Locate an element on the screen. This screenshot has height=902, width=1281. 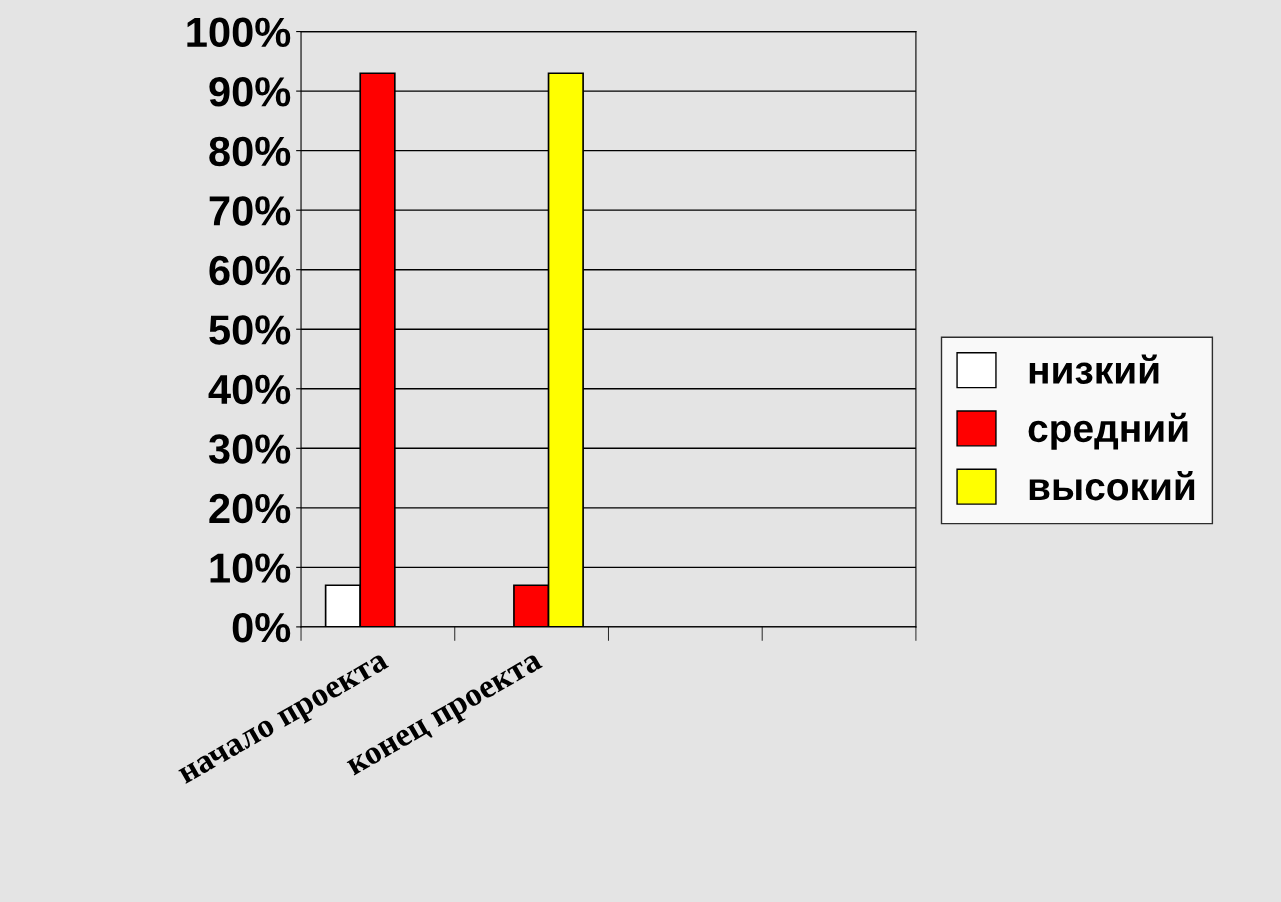
legend-label: низкий is located at coordinates (1094, 369).